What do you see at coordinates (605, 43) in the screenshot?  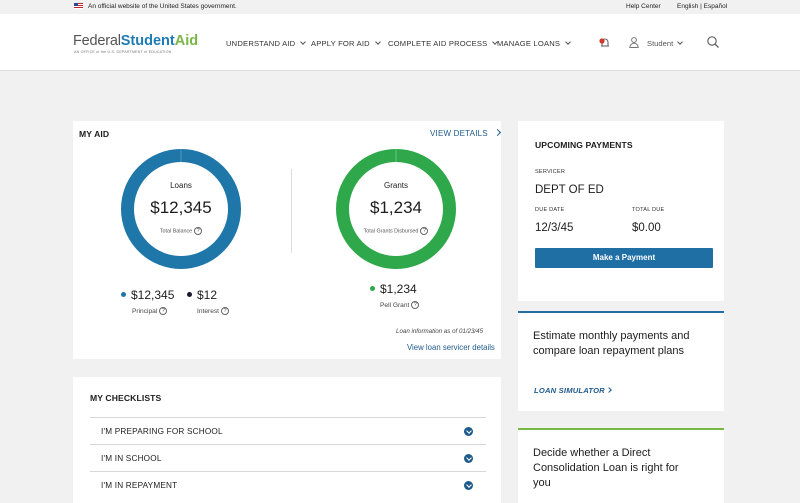 I see `notification-bell-icon` at bounding box center [605, 43].